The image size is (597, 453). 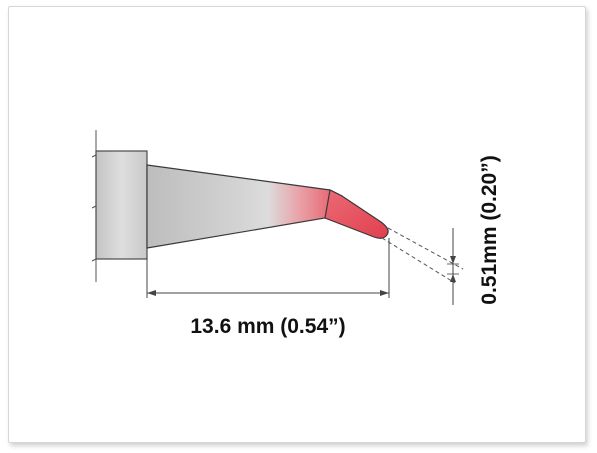 I want to click on thickness-label: 0.51mm (0.20”), so click(x=489, y=229).